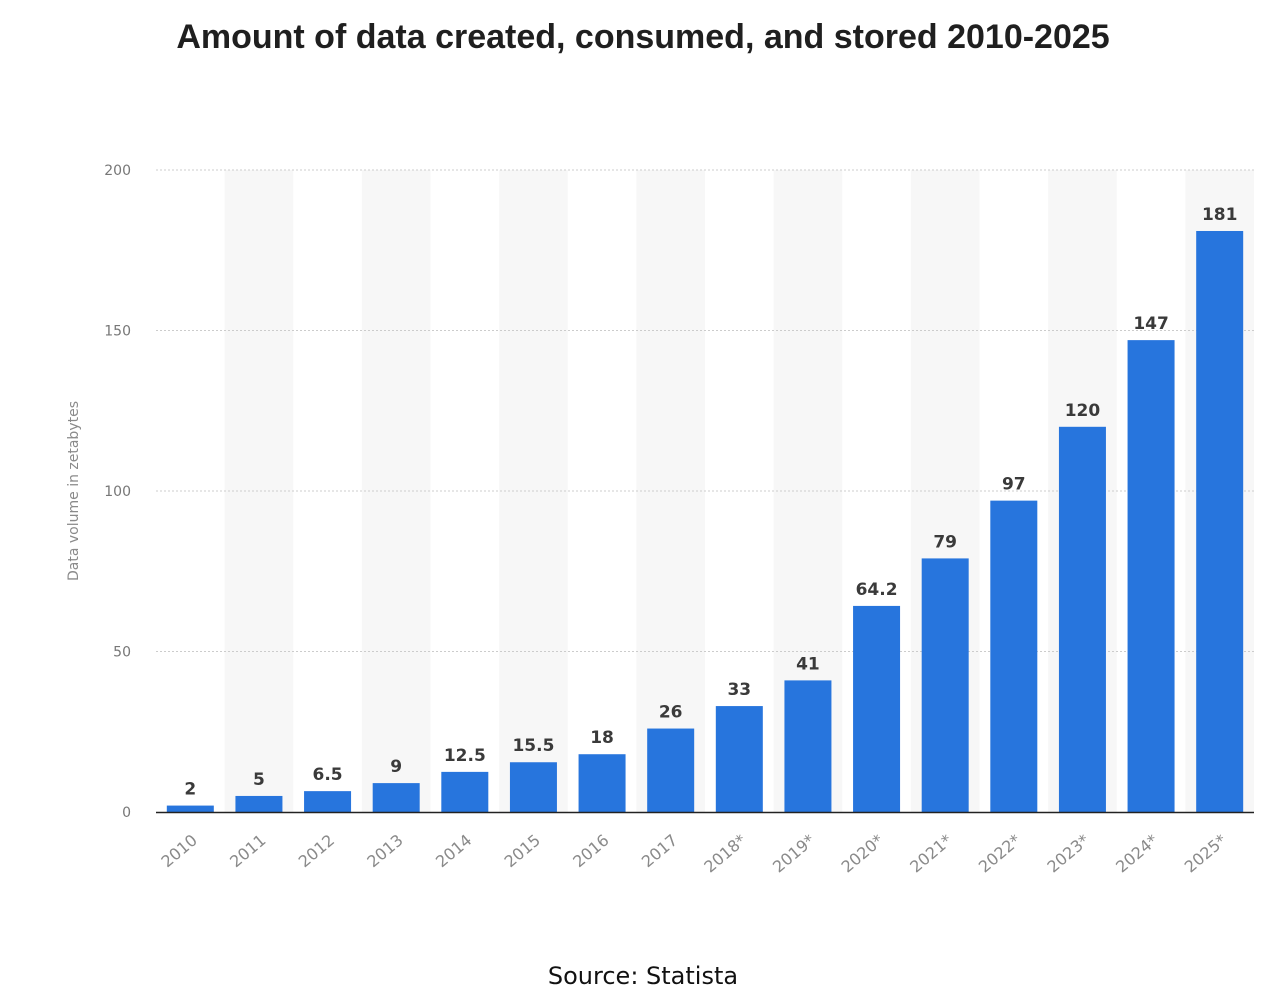 This screenshot has width=1280, height=999. What do you see at coordinates (126, 813) in the screenshot?
I see `y-tick-label: 0` at bounding box center [126, 813].